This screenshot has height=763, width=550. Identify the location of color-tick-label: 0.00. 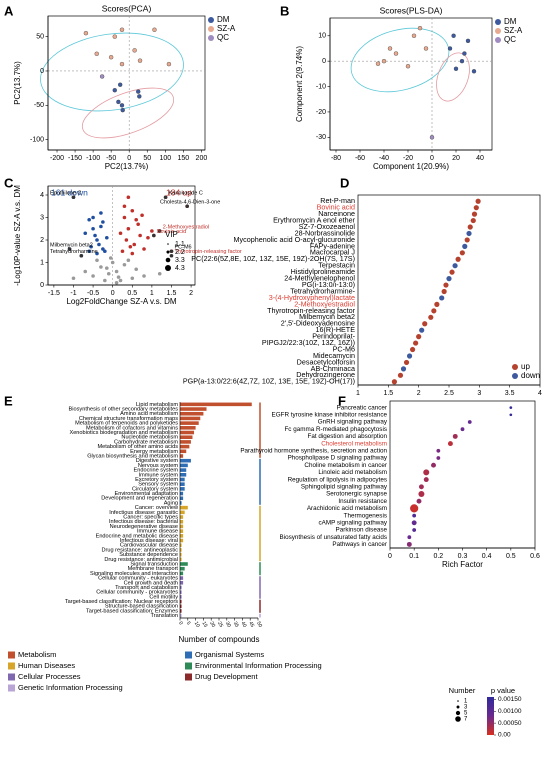
(504, 735).